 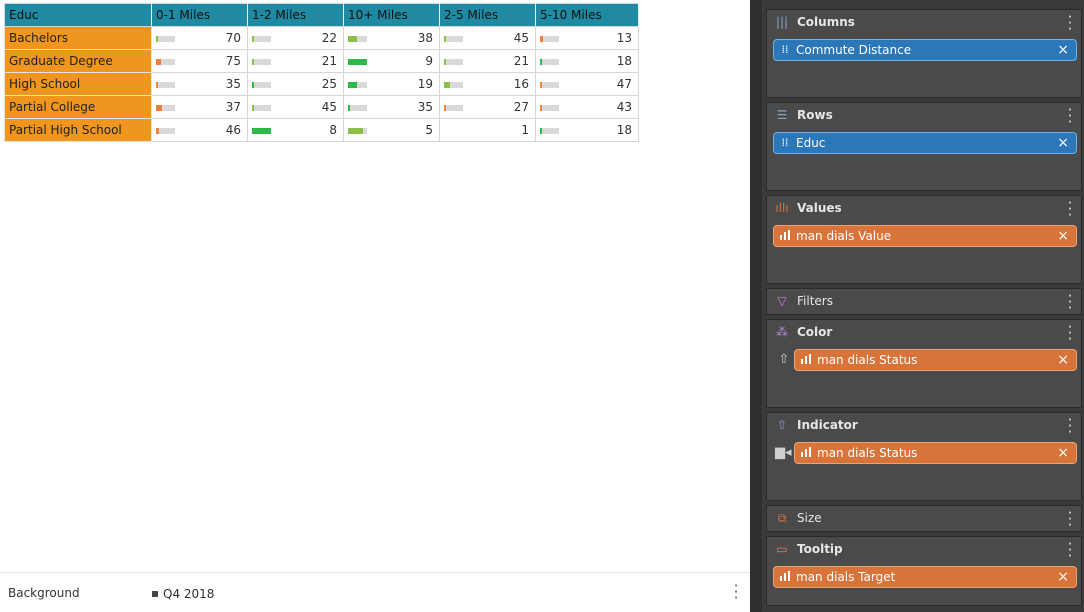 I want to click on size-title: Size, so click(x=809, y=518).